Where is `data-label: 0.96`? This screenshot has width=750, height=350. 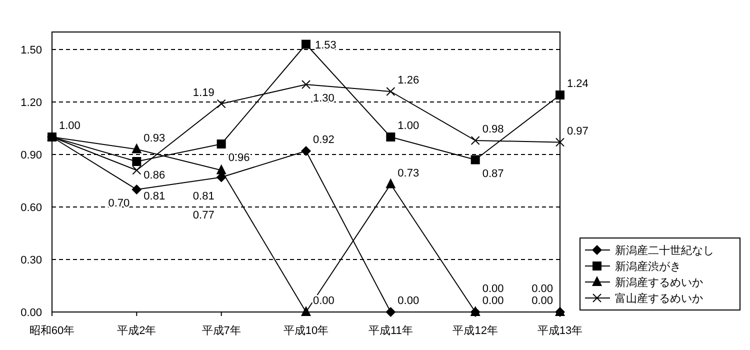
data-label: 0.96 is located at coordinates (239, 158).